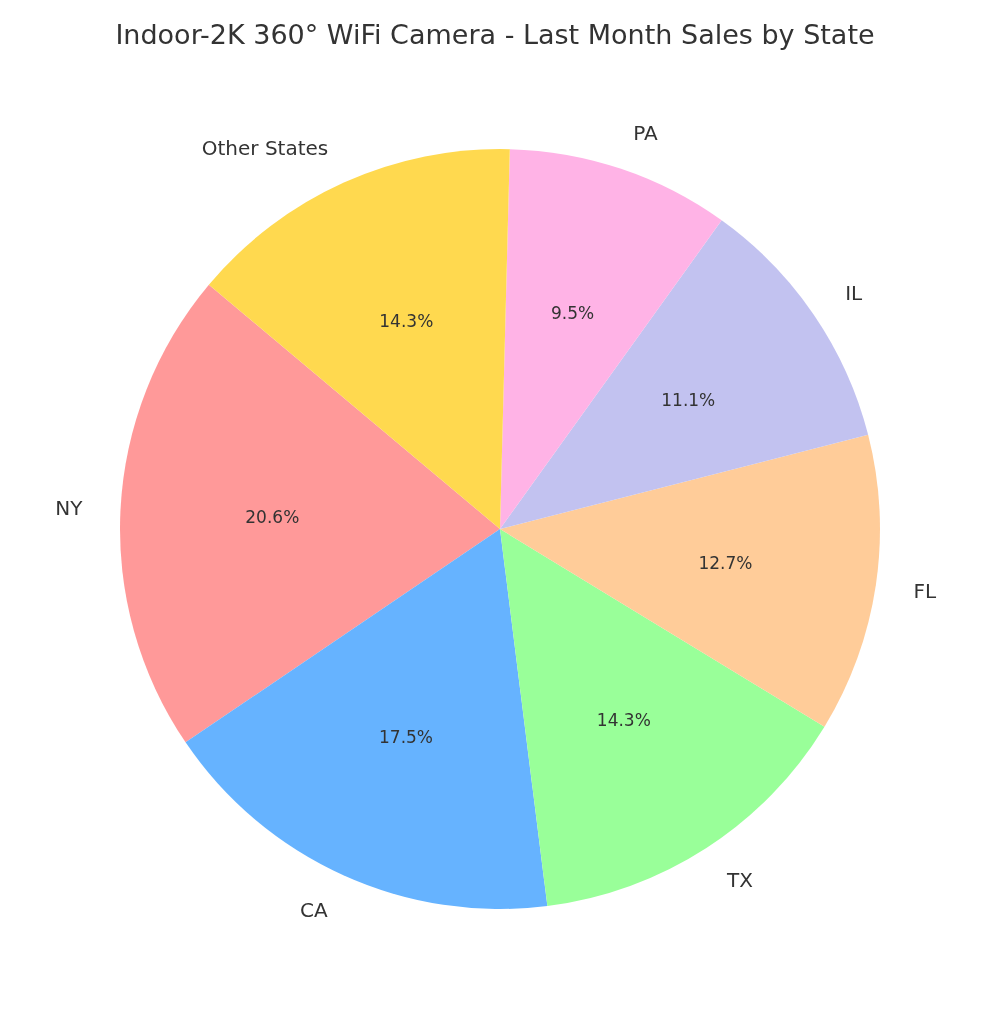 The width and height of the screenshot is (991, 1024). Describe the element at coordinates (688, 400) in the screenshot. I see `data-label: 11.1%` at that location.